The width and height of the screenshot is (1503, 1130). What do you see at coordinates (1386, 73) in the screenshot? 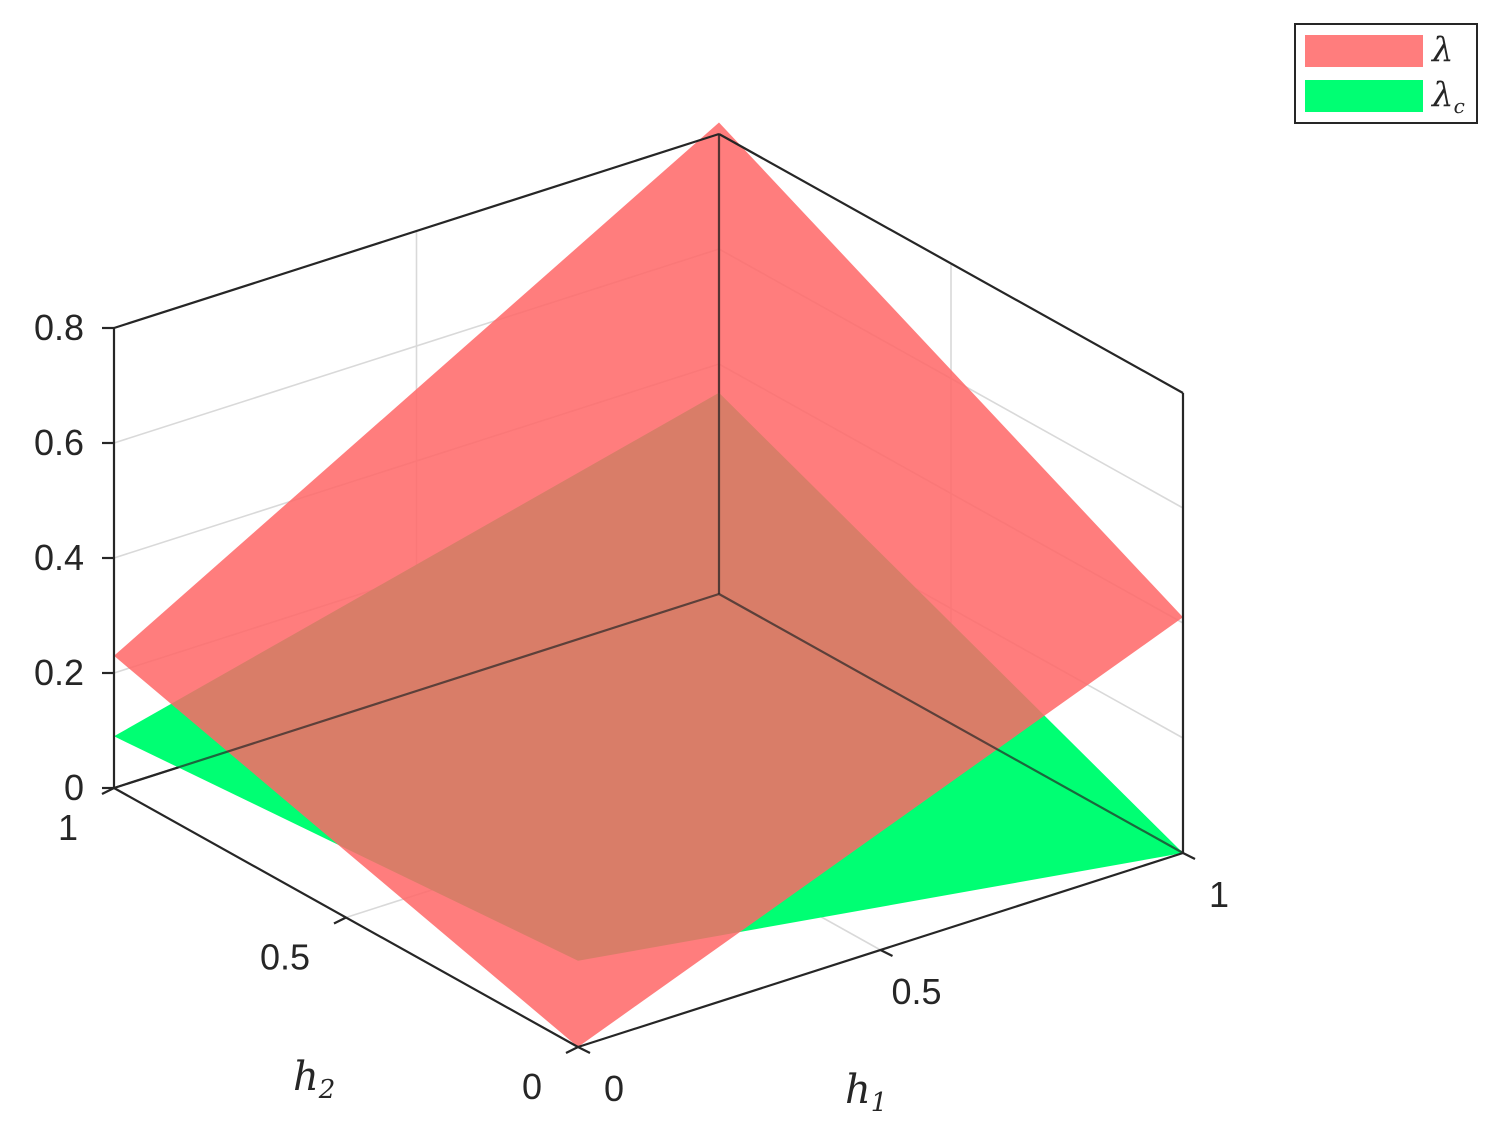
I see `legend: λ λc` at bounding box center [1386, 73].